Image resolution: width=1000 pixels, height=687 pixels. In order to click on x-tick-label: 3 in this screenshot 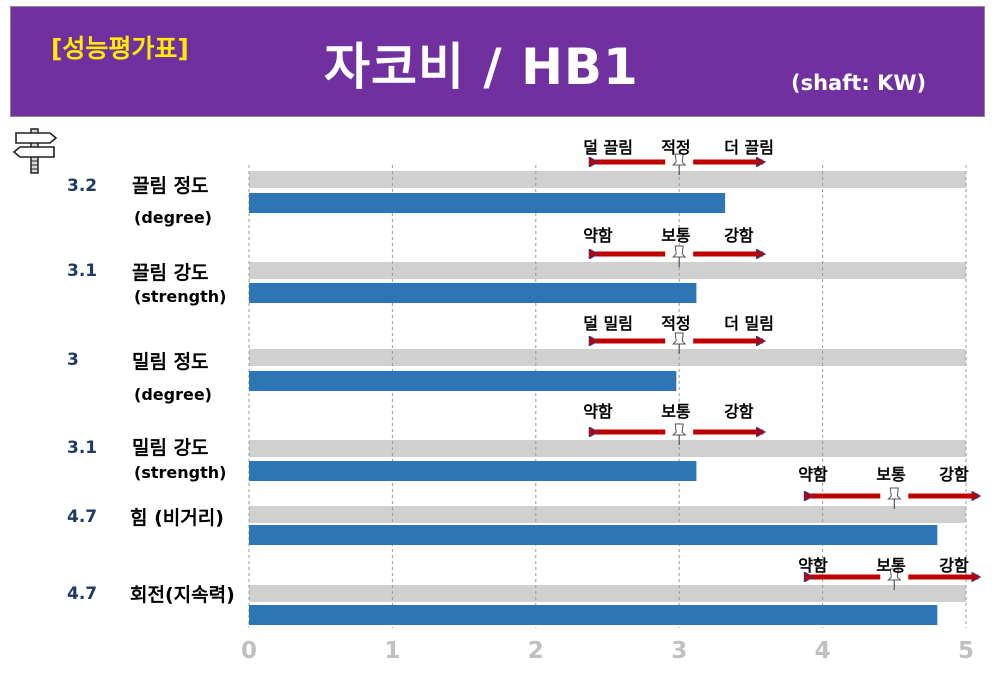, I will do `click(679, 651)`.